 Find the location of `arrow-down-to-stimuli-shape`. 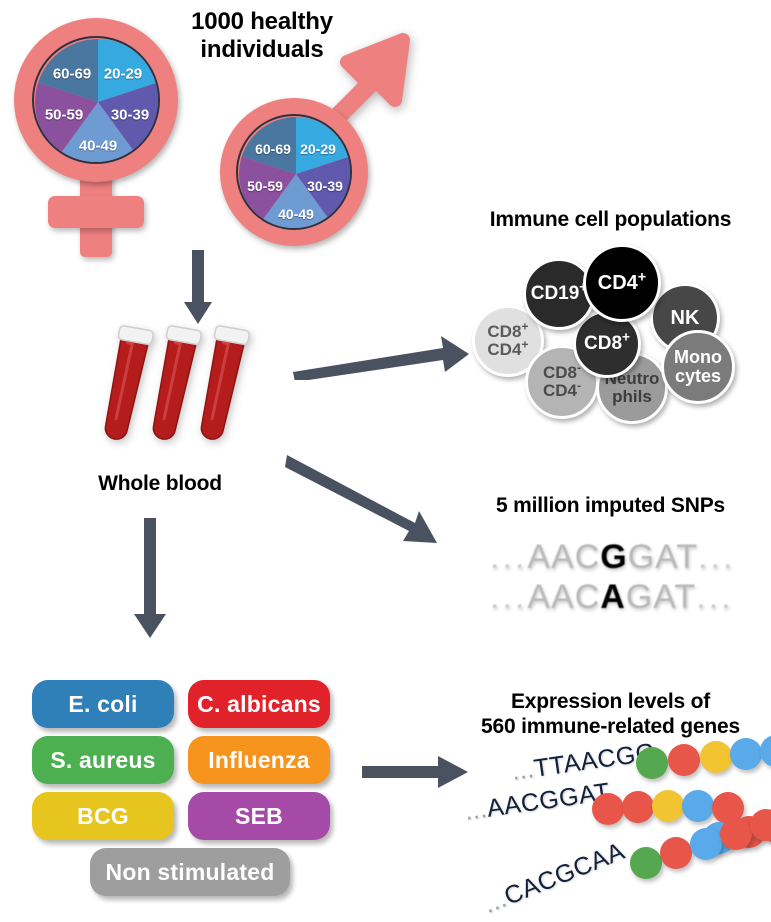

arrow-down-to-stimuli-shape is located at coordinates (150, 578).